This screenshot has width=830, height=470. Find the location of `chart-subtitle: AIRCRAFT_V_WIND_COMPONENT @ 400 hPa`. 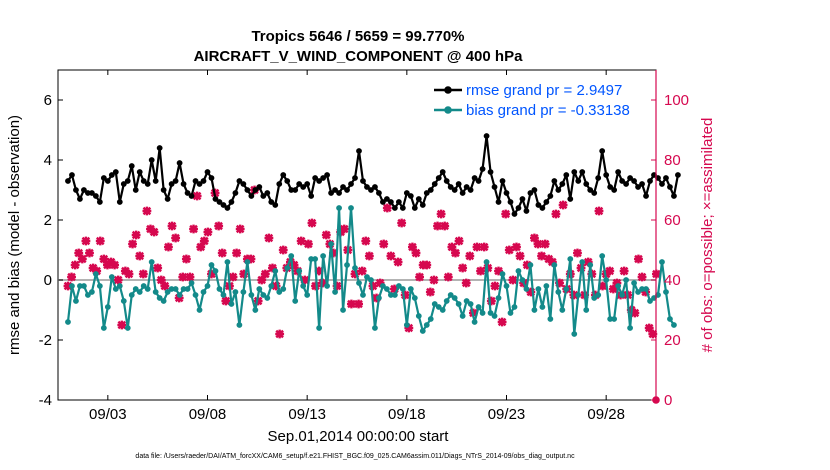

chart-subtitle: AIRCRAFT_V_WIND_COMPONENT @ 400 hPa is located at coordinates (359, 56).